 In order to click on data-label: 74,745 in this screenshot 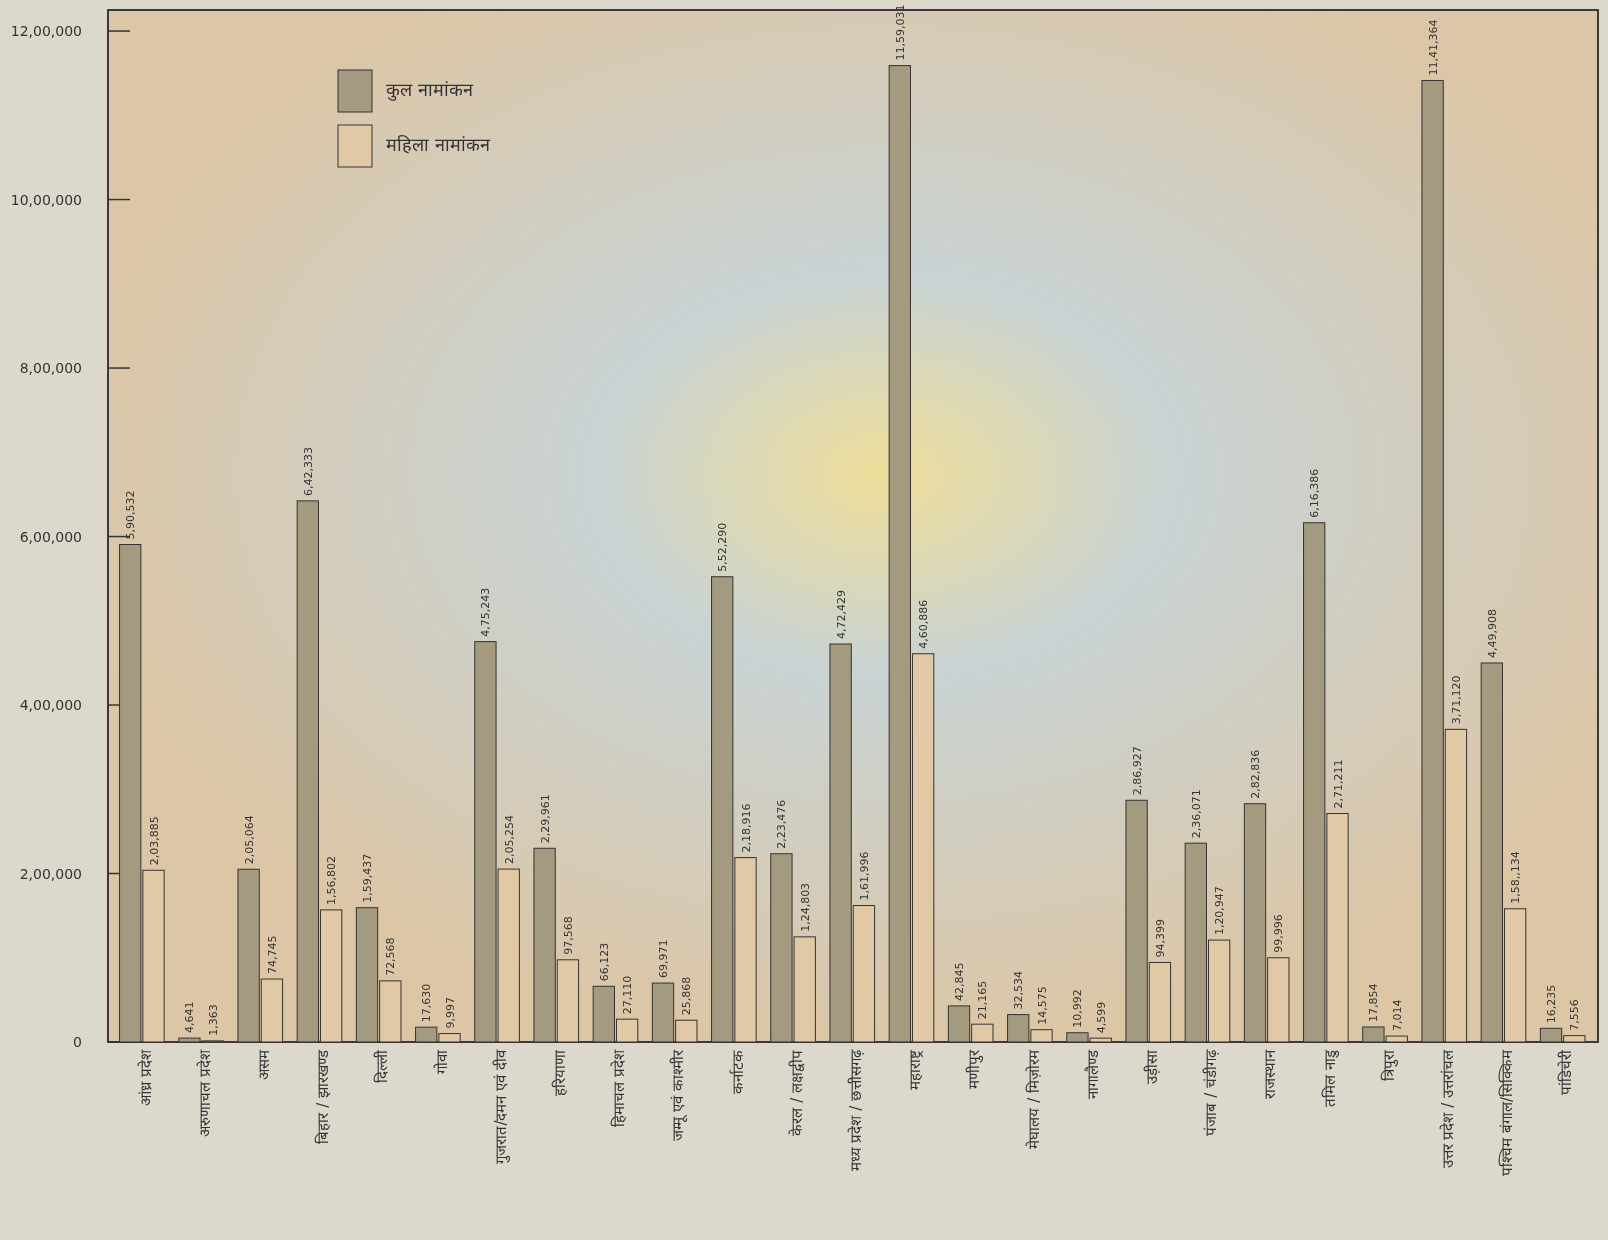, I will do `click(272, 955)`.